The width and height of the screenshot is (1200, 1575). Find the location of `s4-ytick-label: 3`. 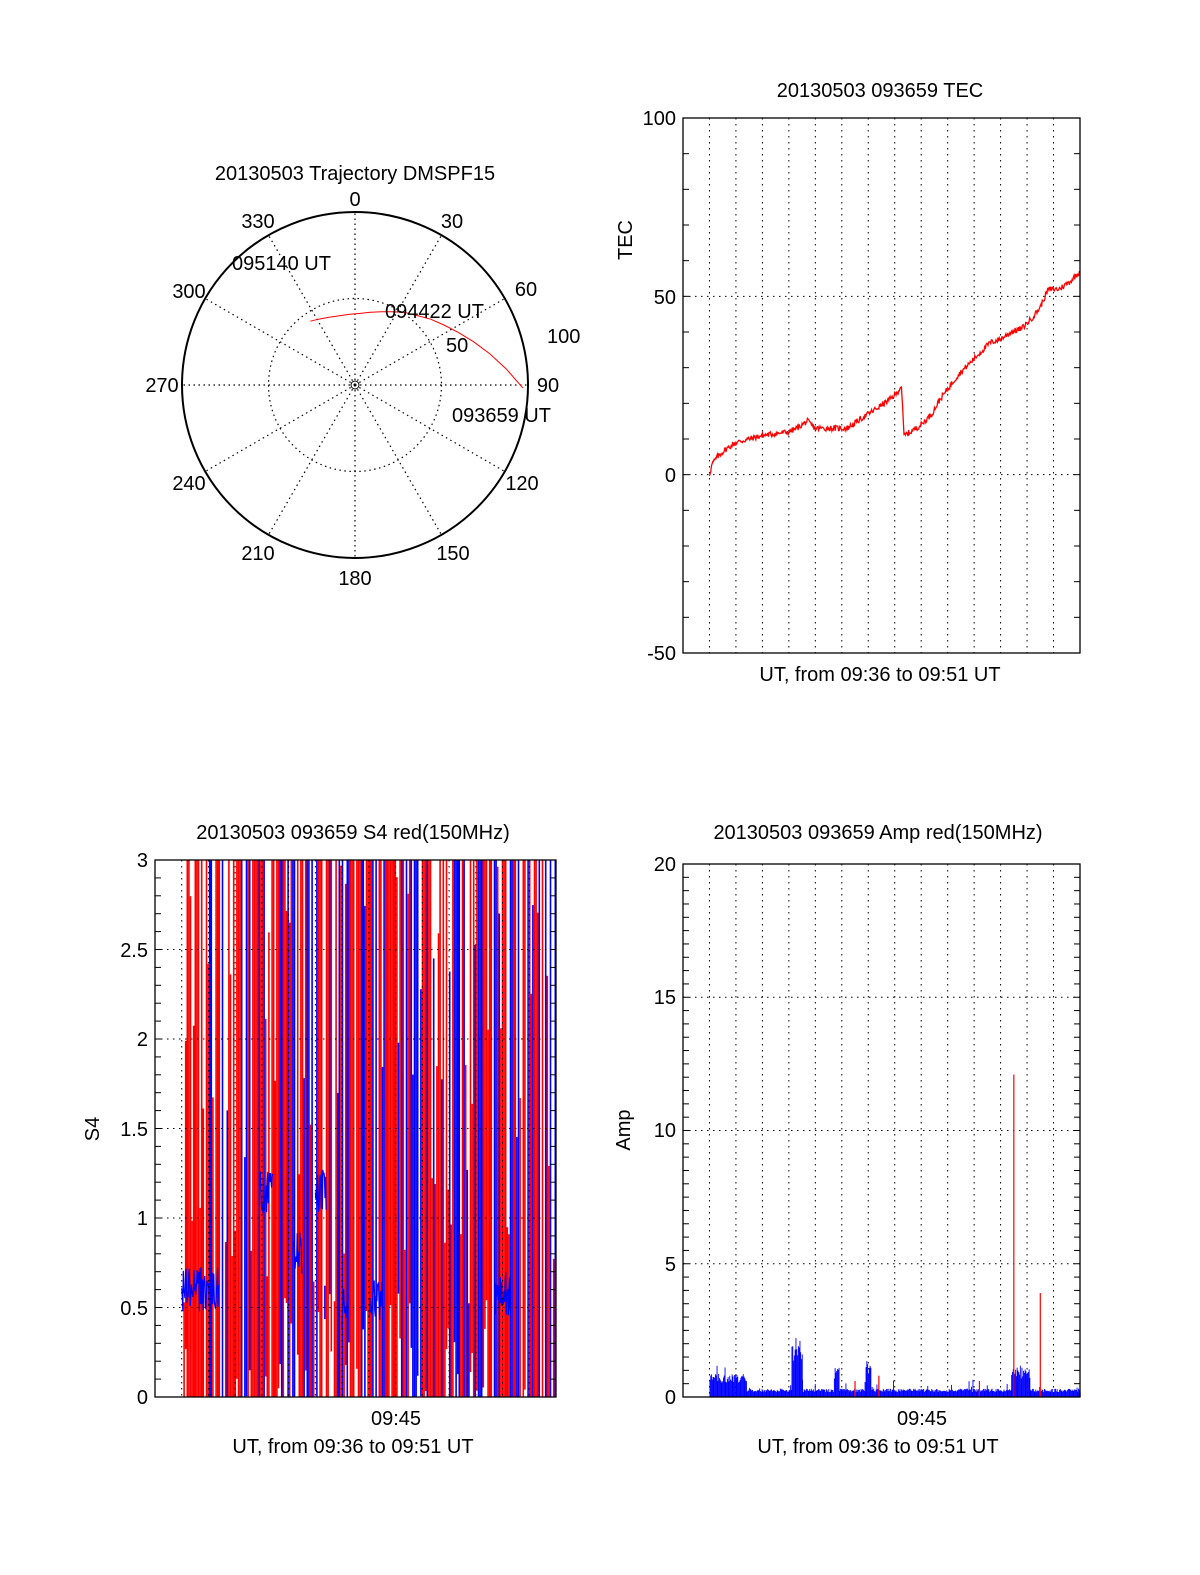

s4-ytick-label: 3 is located at coordinates (142, 861).